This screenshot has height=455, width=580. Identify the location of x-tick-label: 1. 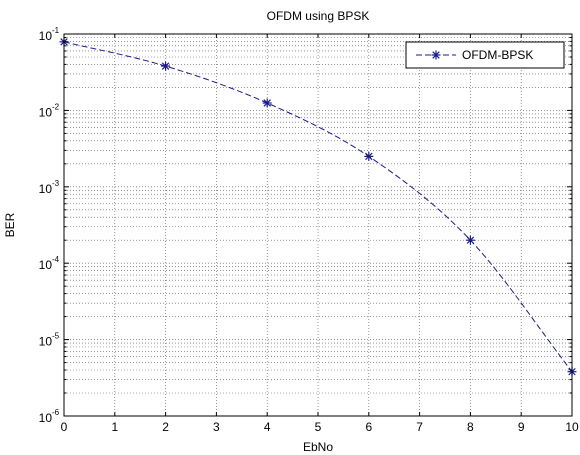
(114, 427).